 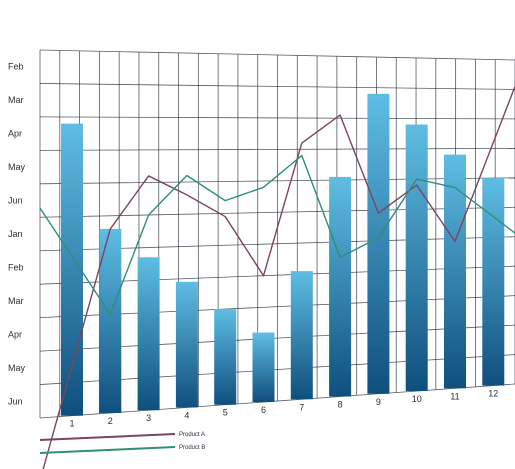 What do you see at coordinates (493, 394) in the screenshot?
I see `x-tick-label: 12` at bounding box center [493, 394].